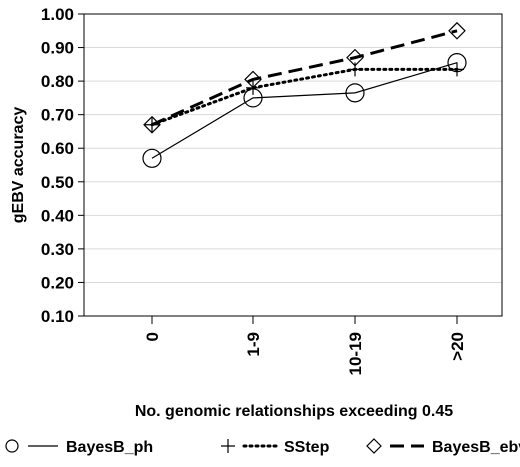  Describe the element at coordinates (355, 353) in the screenshot. I see `x-tick-label: 10-19` at that location.